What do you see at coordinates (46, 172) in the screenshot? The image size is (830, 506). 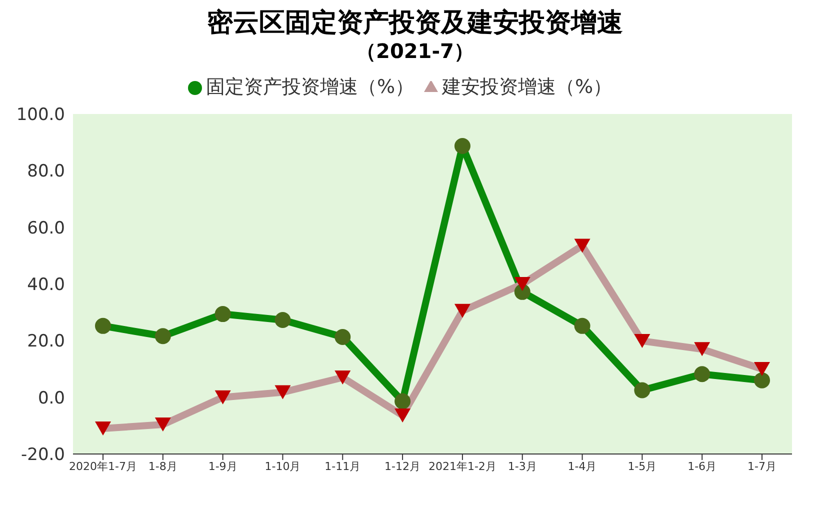 I see `y-tick-label: 80.0` at bounding box center [46, 172].